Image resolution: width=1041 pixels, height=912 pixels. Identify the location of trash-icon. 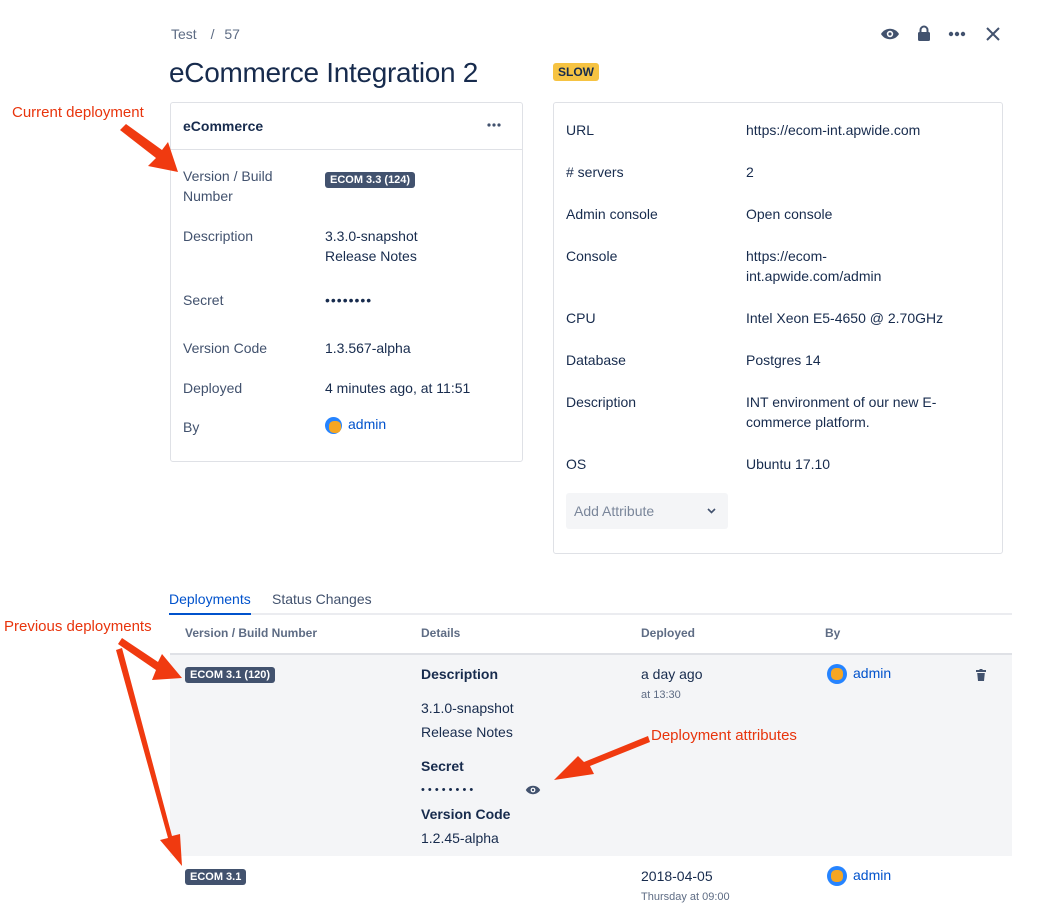
(981, 675).